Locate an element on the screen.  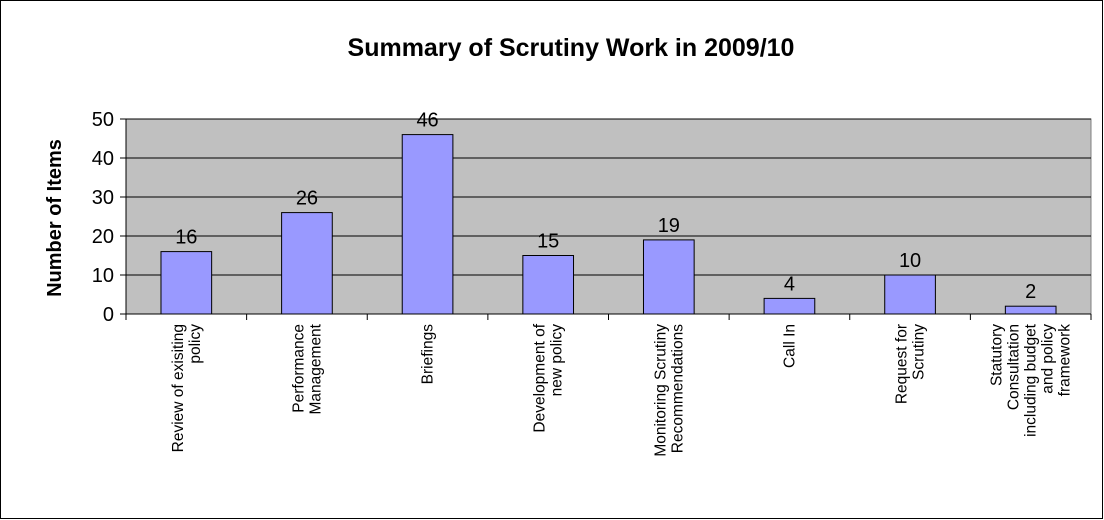
category-label-line: Development of is located at coordinates (540, 377).